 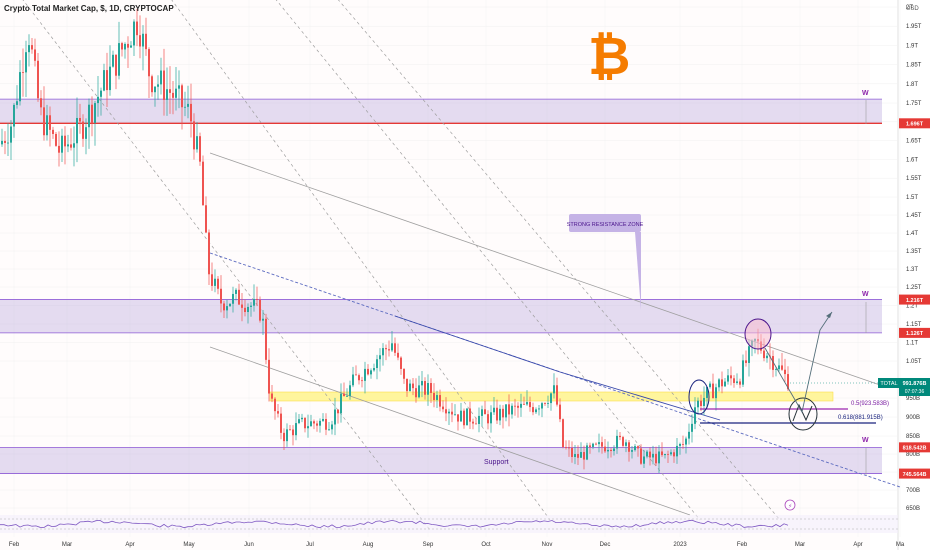 What do you see at coordinates (790, 505) in the screenshot?
I see `lightning-icon` at bounding box center [790, 505].